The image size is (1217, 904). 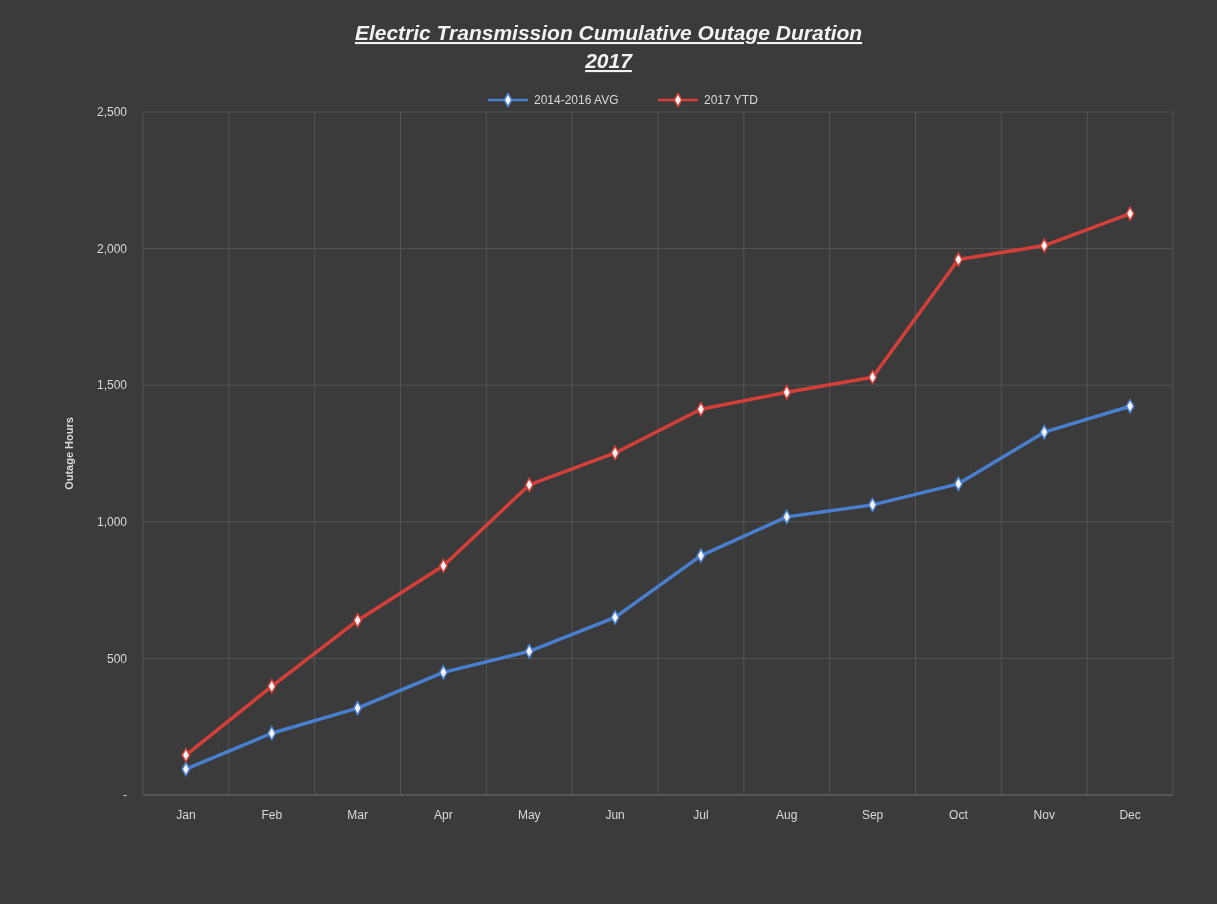 What do you see at coordinates (69, 453) in the screenshot?
I see `y-axis-title: Outage Hours` at bounding box center [69, 453].